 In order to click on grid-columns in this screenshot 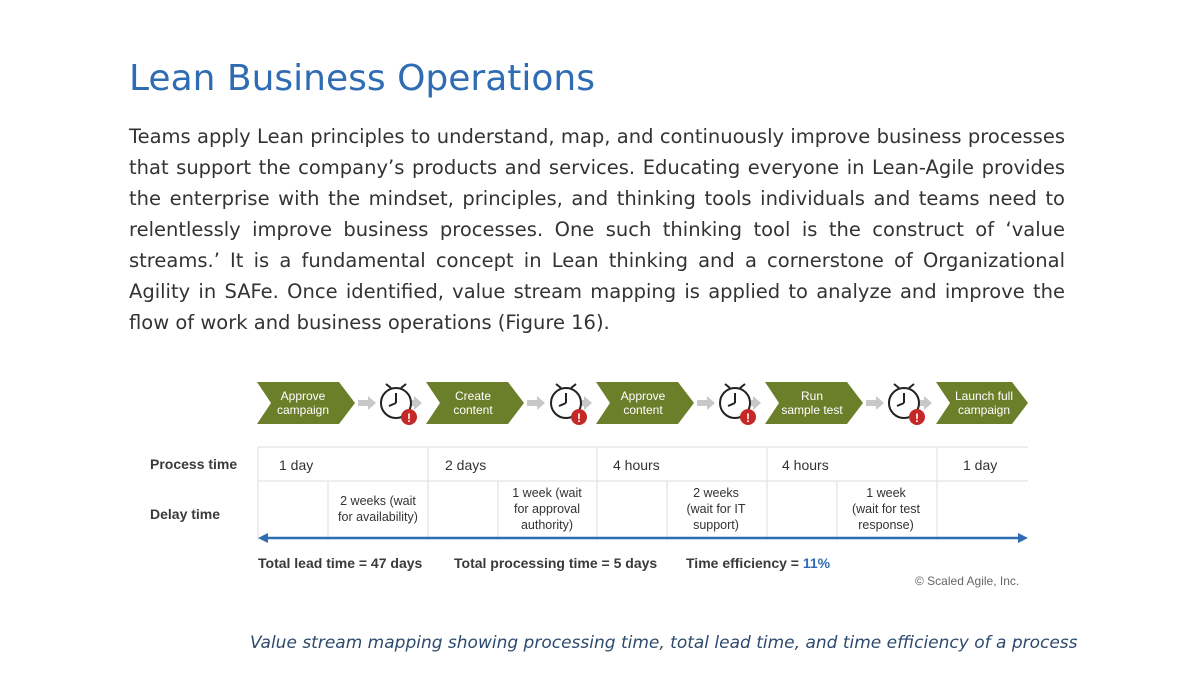, I will do `click(597, 493)`.